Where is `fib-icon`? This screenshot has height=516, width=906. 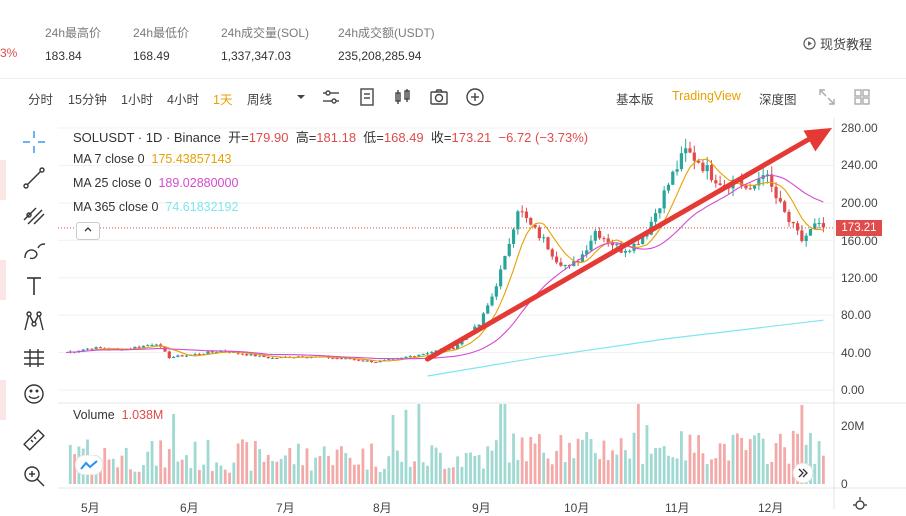 fib-icon is located at coordinates (34, 214).